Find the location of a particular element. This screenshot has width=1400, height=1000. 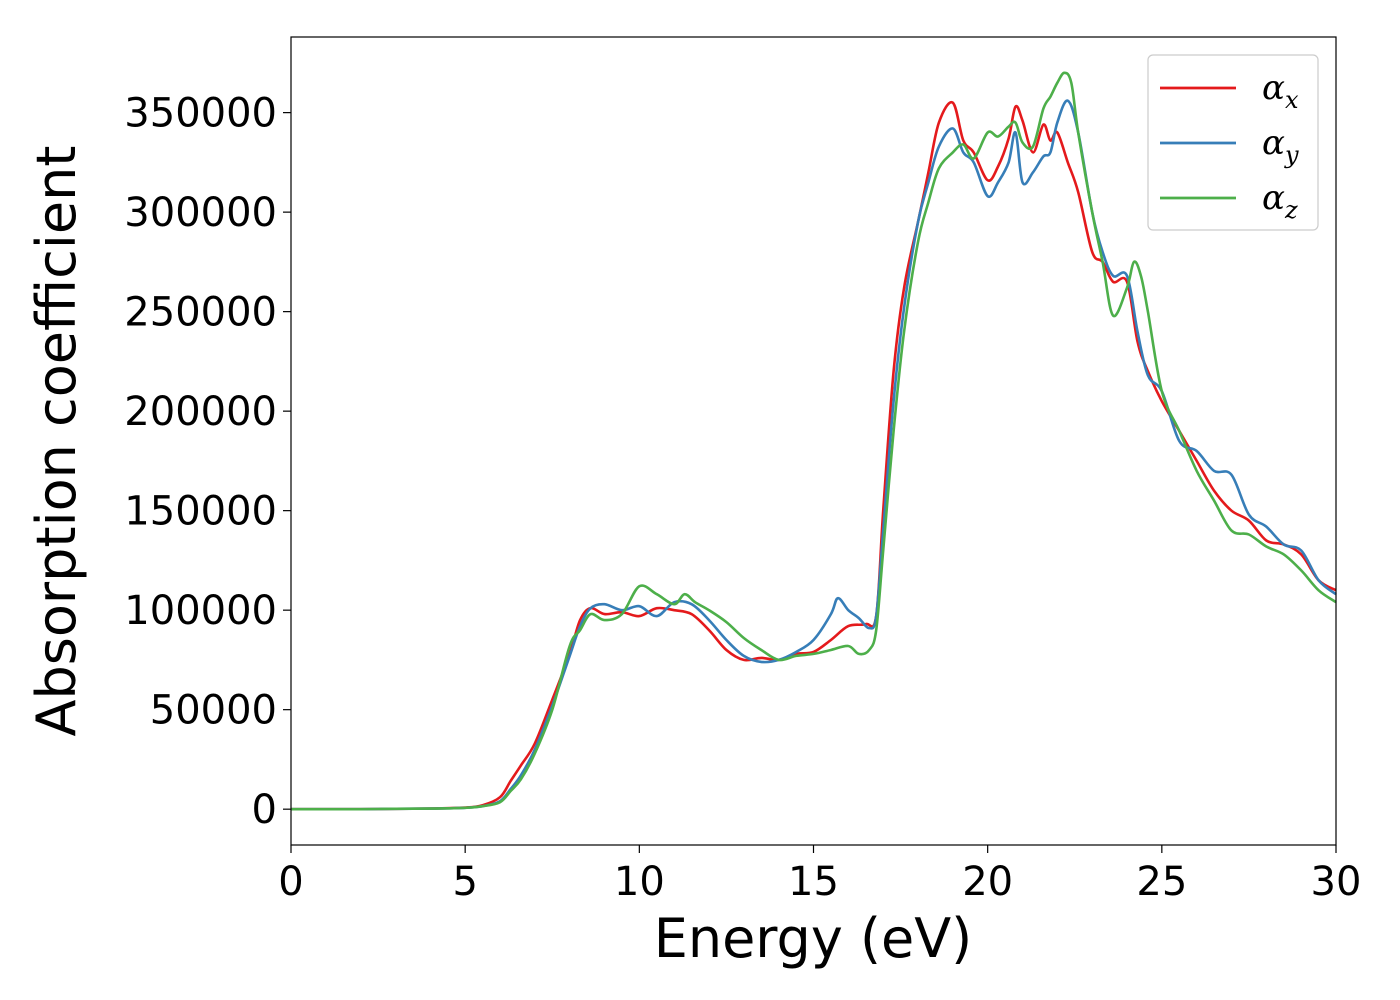

x-tick-label: 15 is located at coordinates (813, 882).